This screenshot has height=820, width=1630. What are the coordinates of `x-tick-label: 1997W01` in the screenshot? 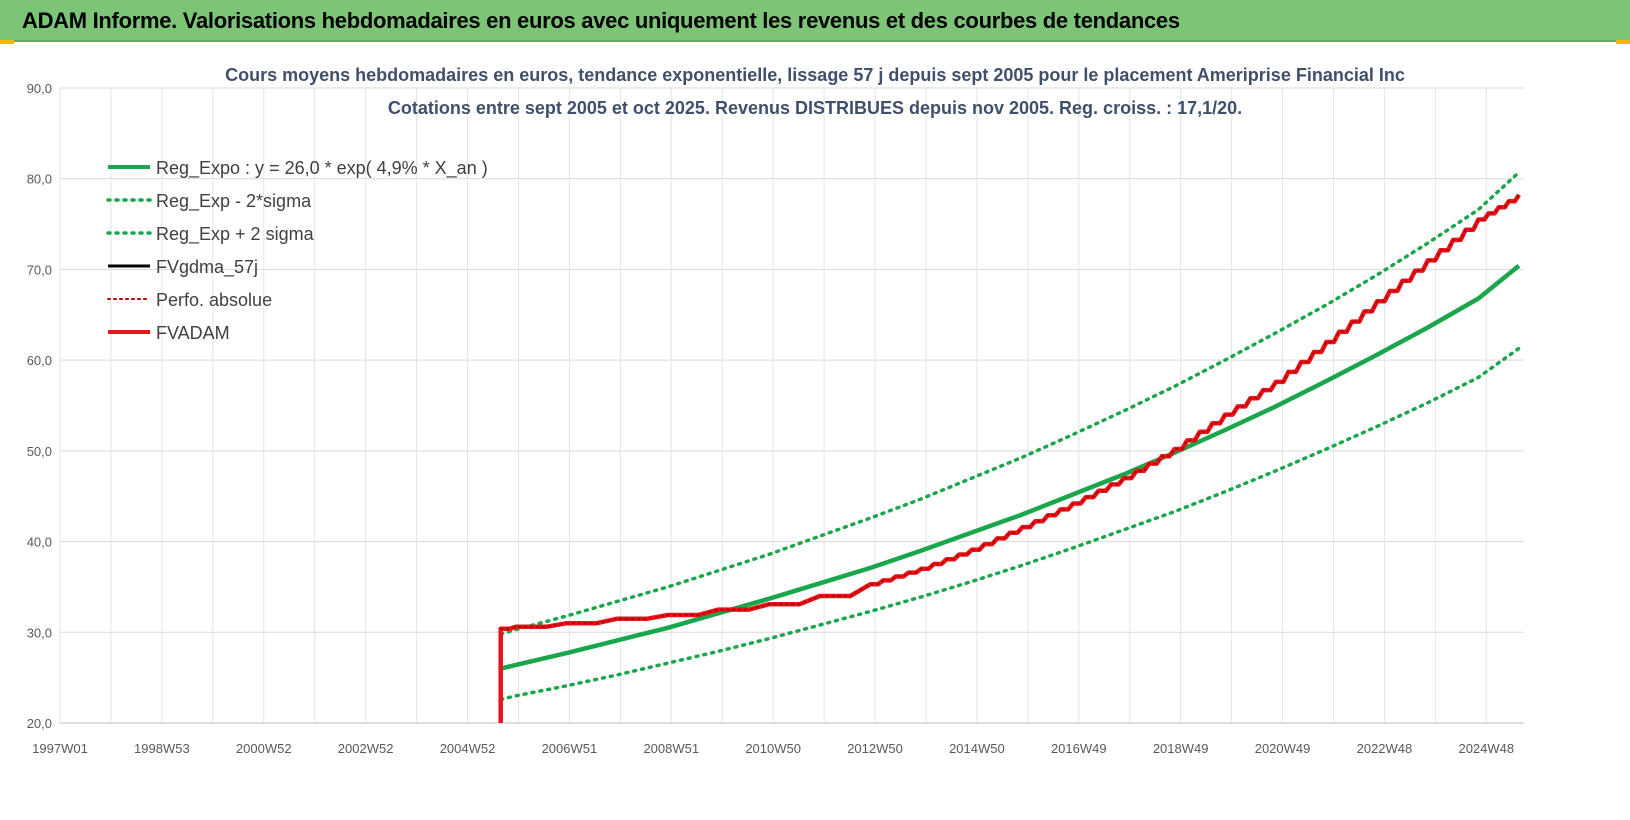 It's located at (60, 748).